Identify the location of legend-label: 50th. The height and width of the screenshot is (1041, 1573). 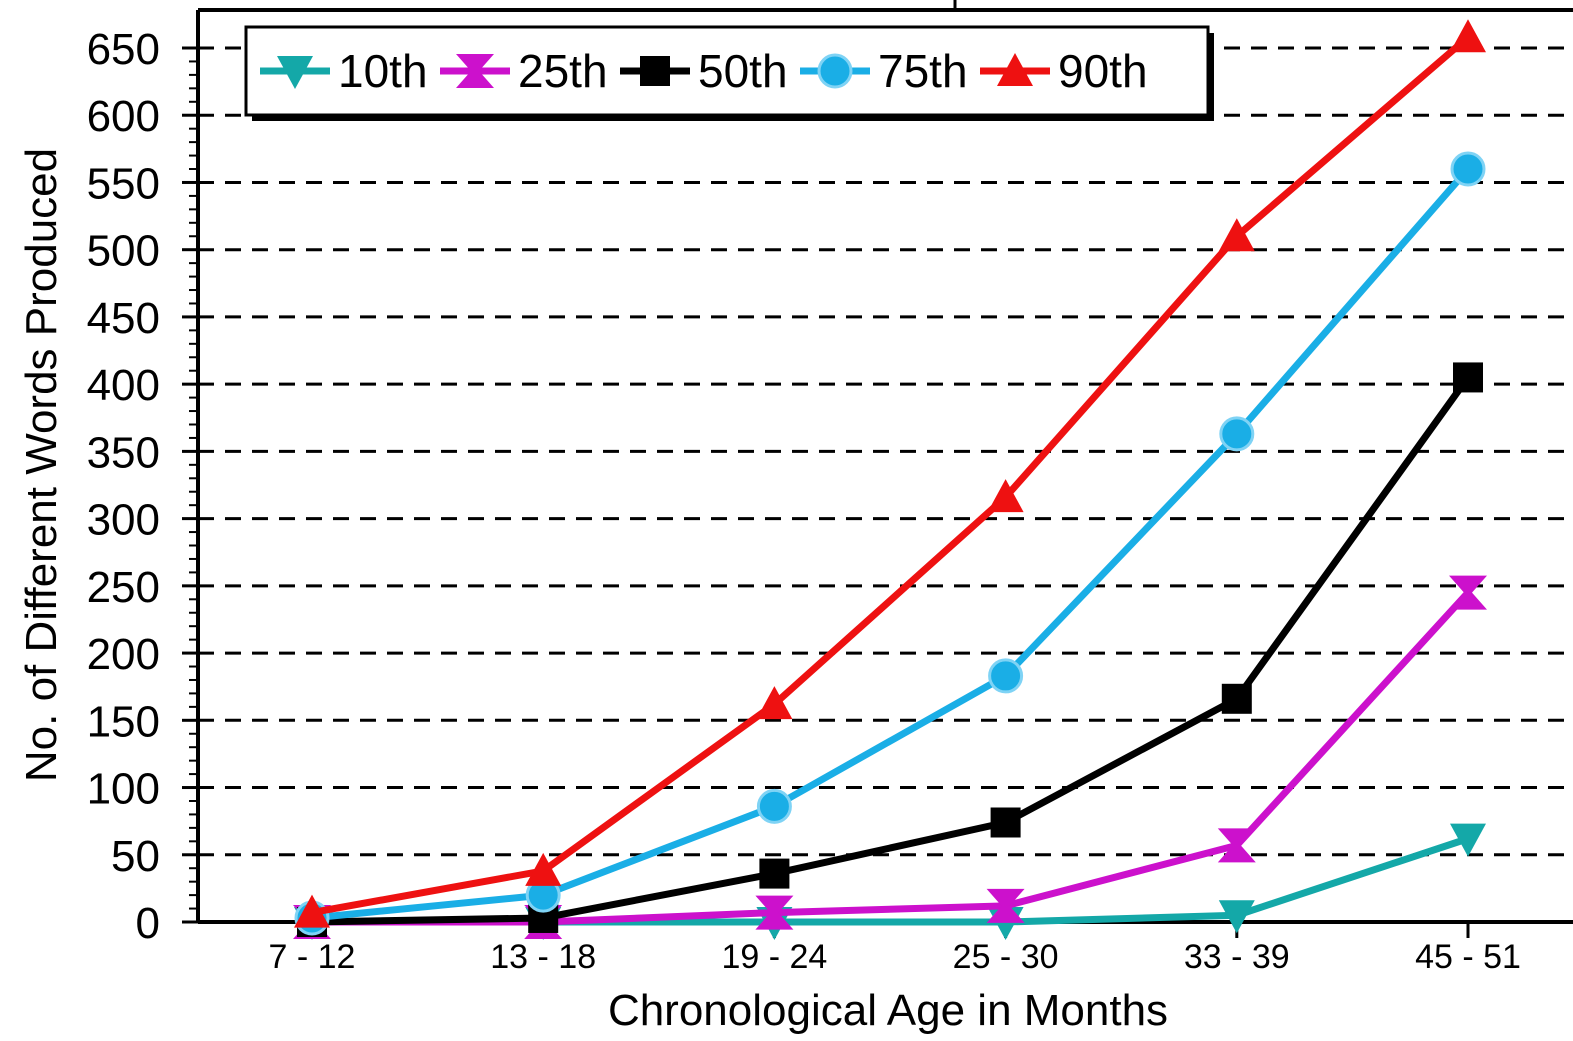
(743, 71).